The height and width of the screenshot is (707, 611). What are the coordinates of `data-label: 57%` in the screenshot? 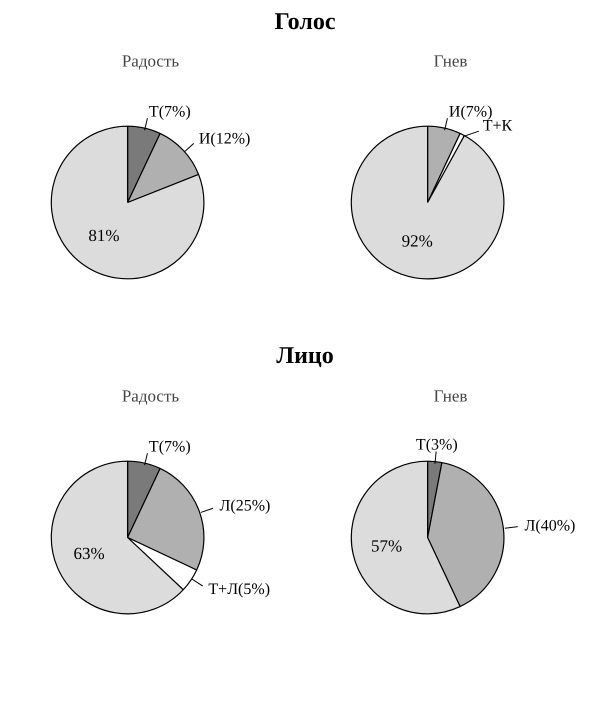 It's located at (386, 546).